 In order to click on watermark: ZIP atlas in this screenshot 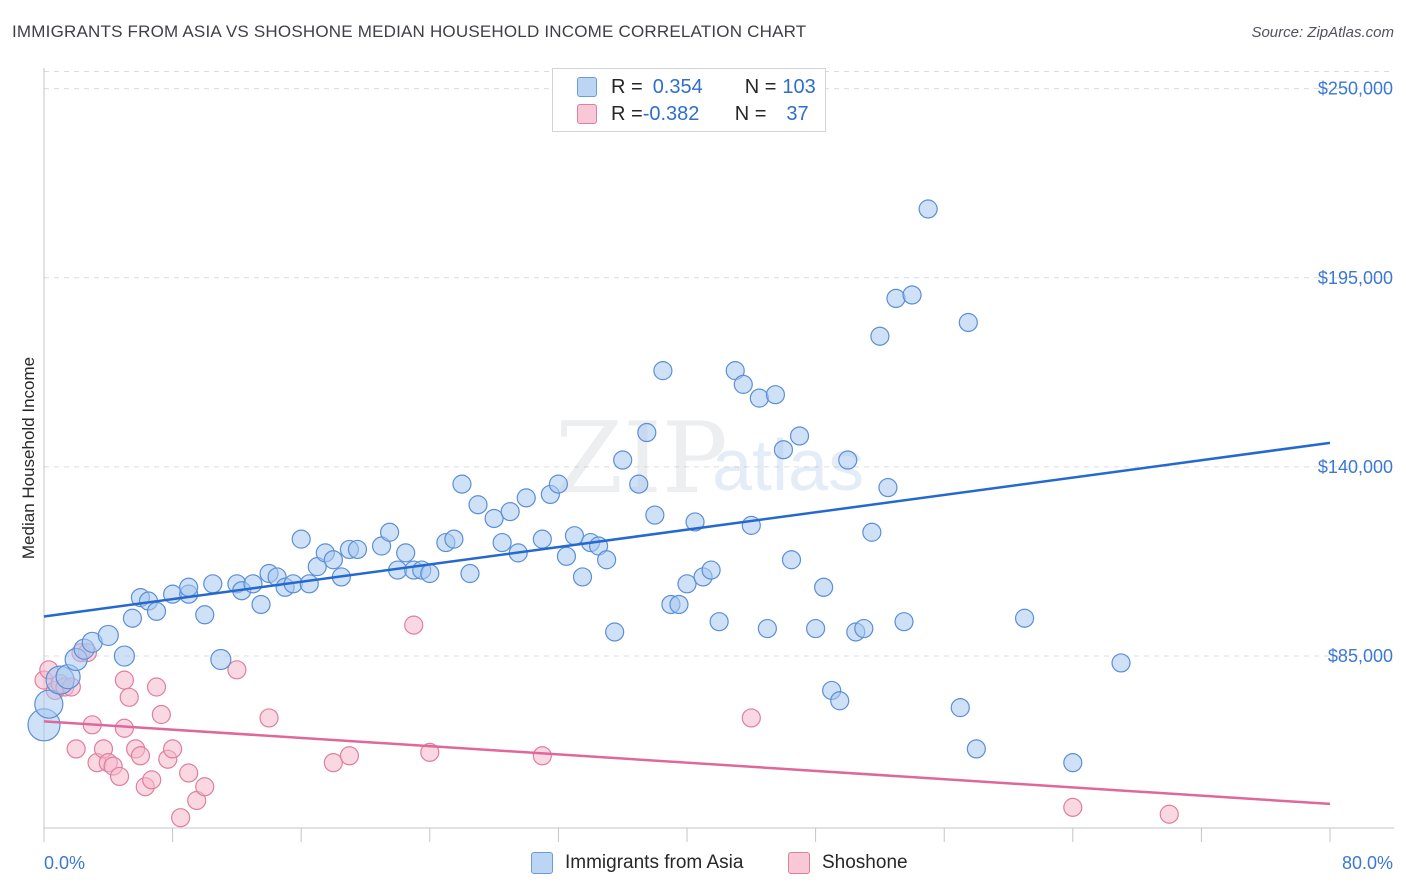, I will do `click(709, 459)`.